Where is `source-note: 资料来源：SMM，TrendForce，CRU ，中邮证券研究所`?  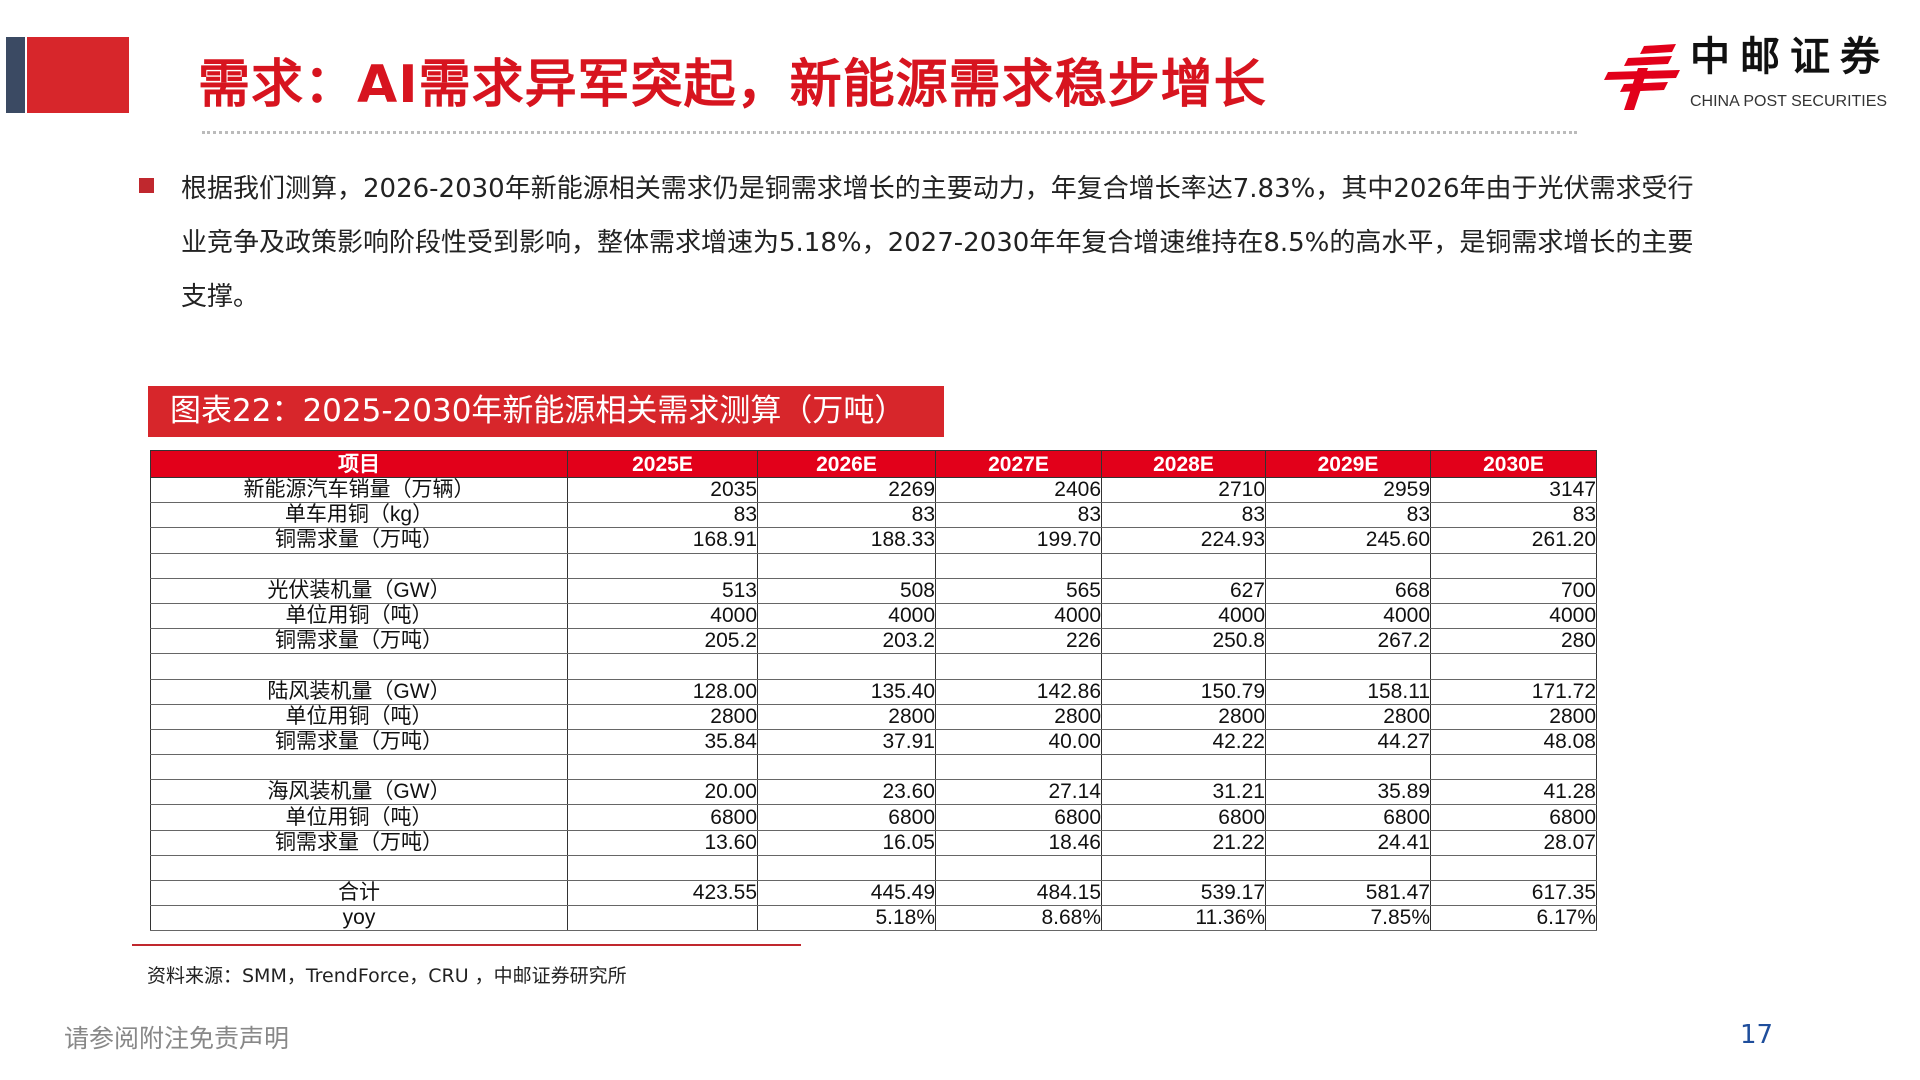
source-note: 资料来源：SMM，TrendForce，CRU ，中邮证券研究所 is located at coordinates (387, 976).